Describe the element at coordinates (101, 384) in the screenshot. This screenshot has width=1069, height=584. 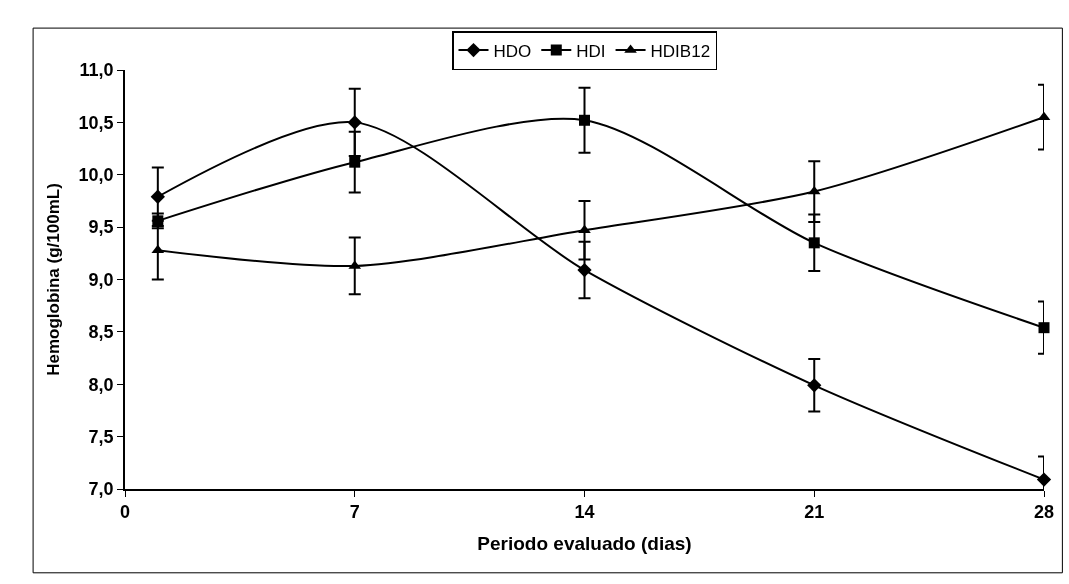
I see `y-tick-label: 8,0` at that location.